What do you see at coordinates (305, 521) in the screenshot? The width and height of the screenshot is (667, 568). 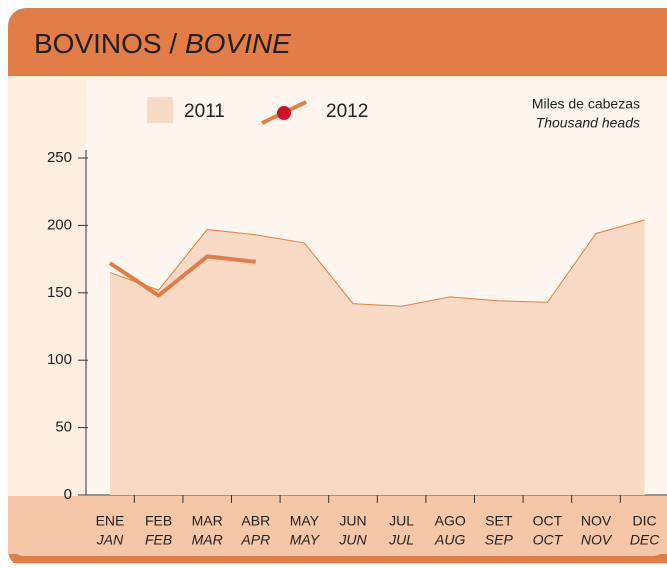 I see `x-tick-label: MAY` at bounding box center [305, 521].